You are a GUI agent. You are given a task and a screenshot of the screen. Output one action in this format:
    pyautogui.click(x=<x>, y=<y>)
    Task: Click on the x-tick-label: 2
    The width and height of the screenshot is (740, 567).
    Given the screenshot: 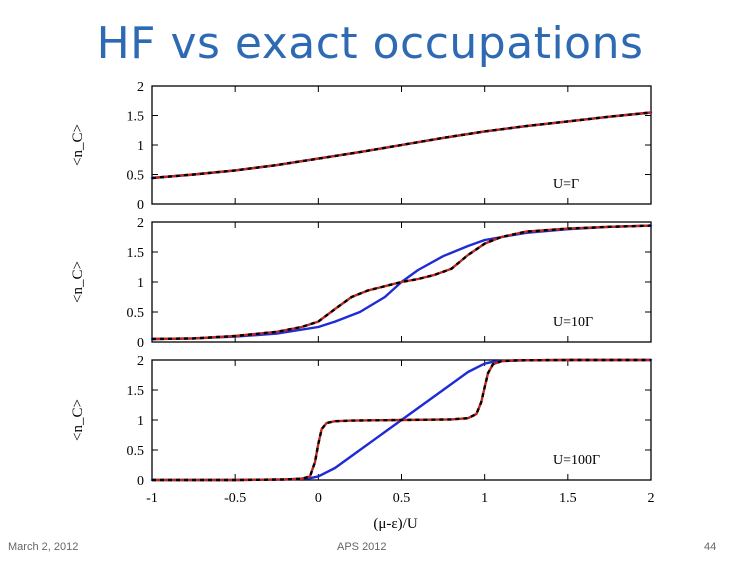 What is the action you would take?
    pyautogui.click(x=651, y=498)
    